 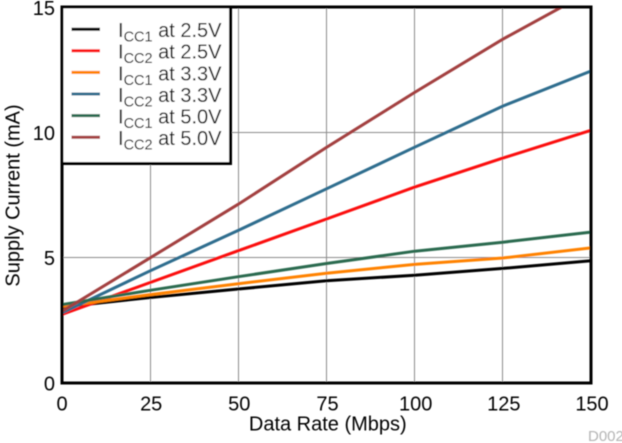 I want to click on svg-text: 15, so click(x=44, y=10).